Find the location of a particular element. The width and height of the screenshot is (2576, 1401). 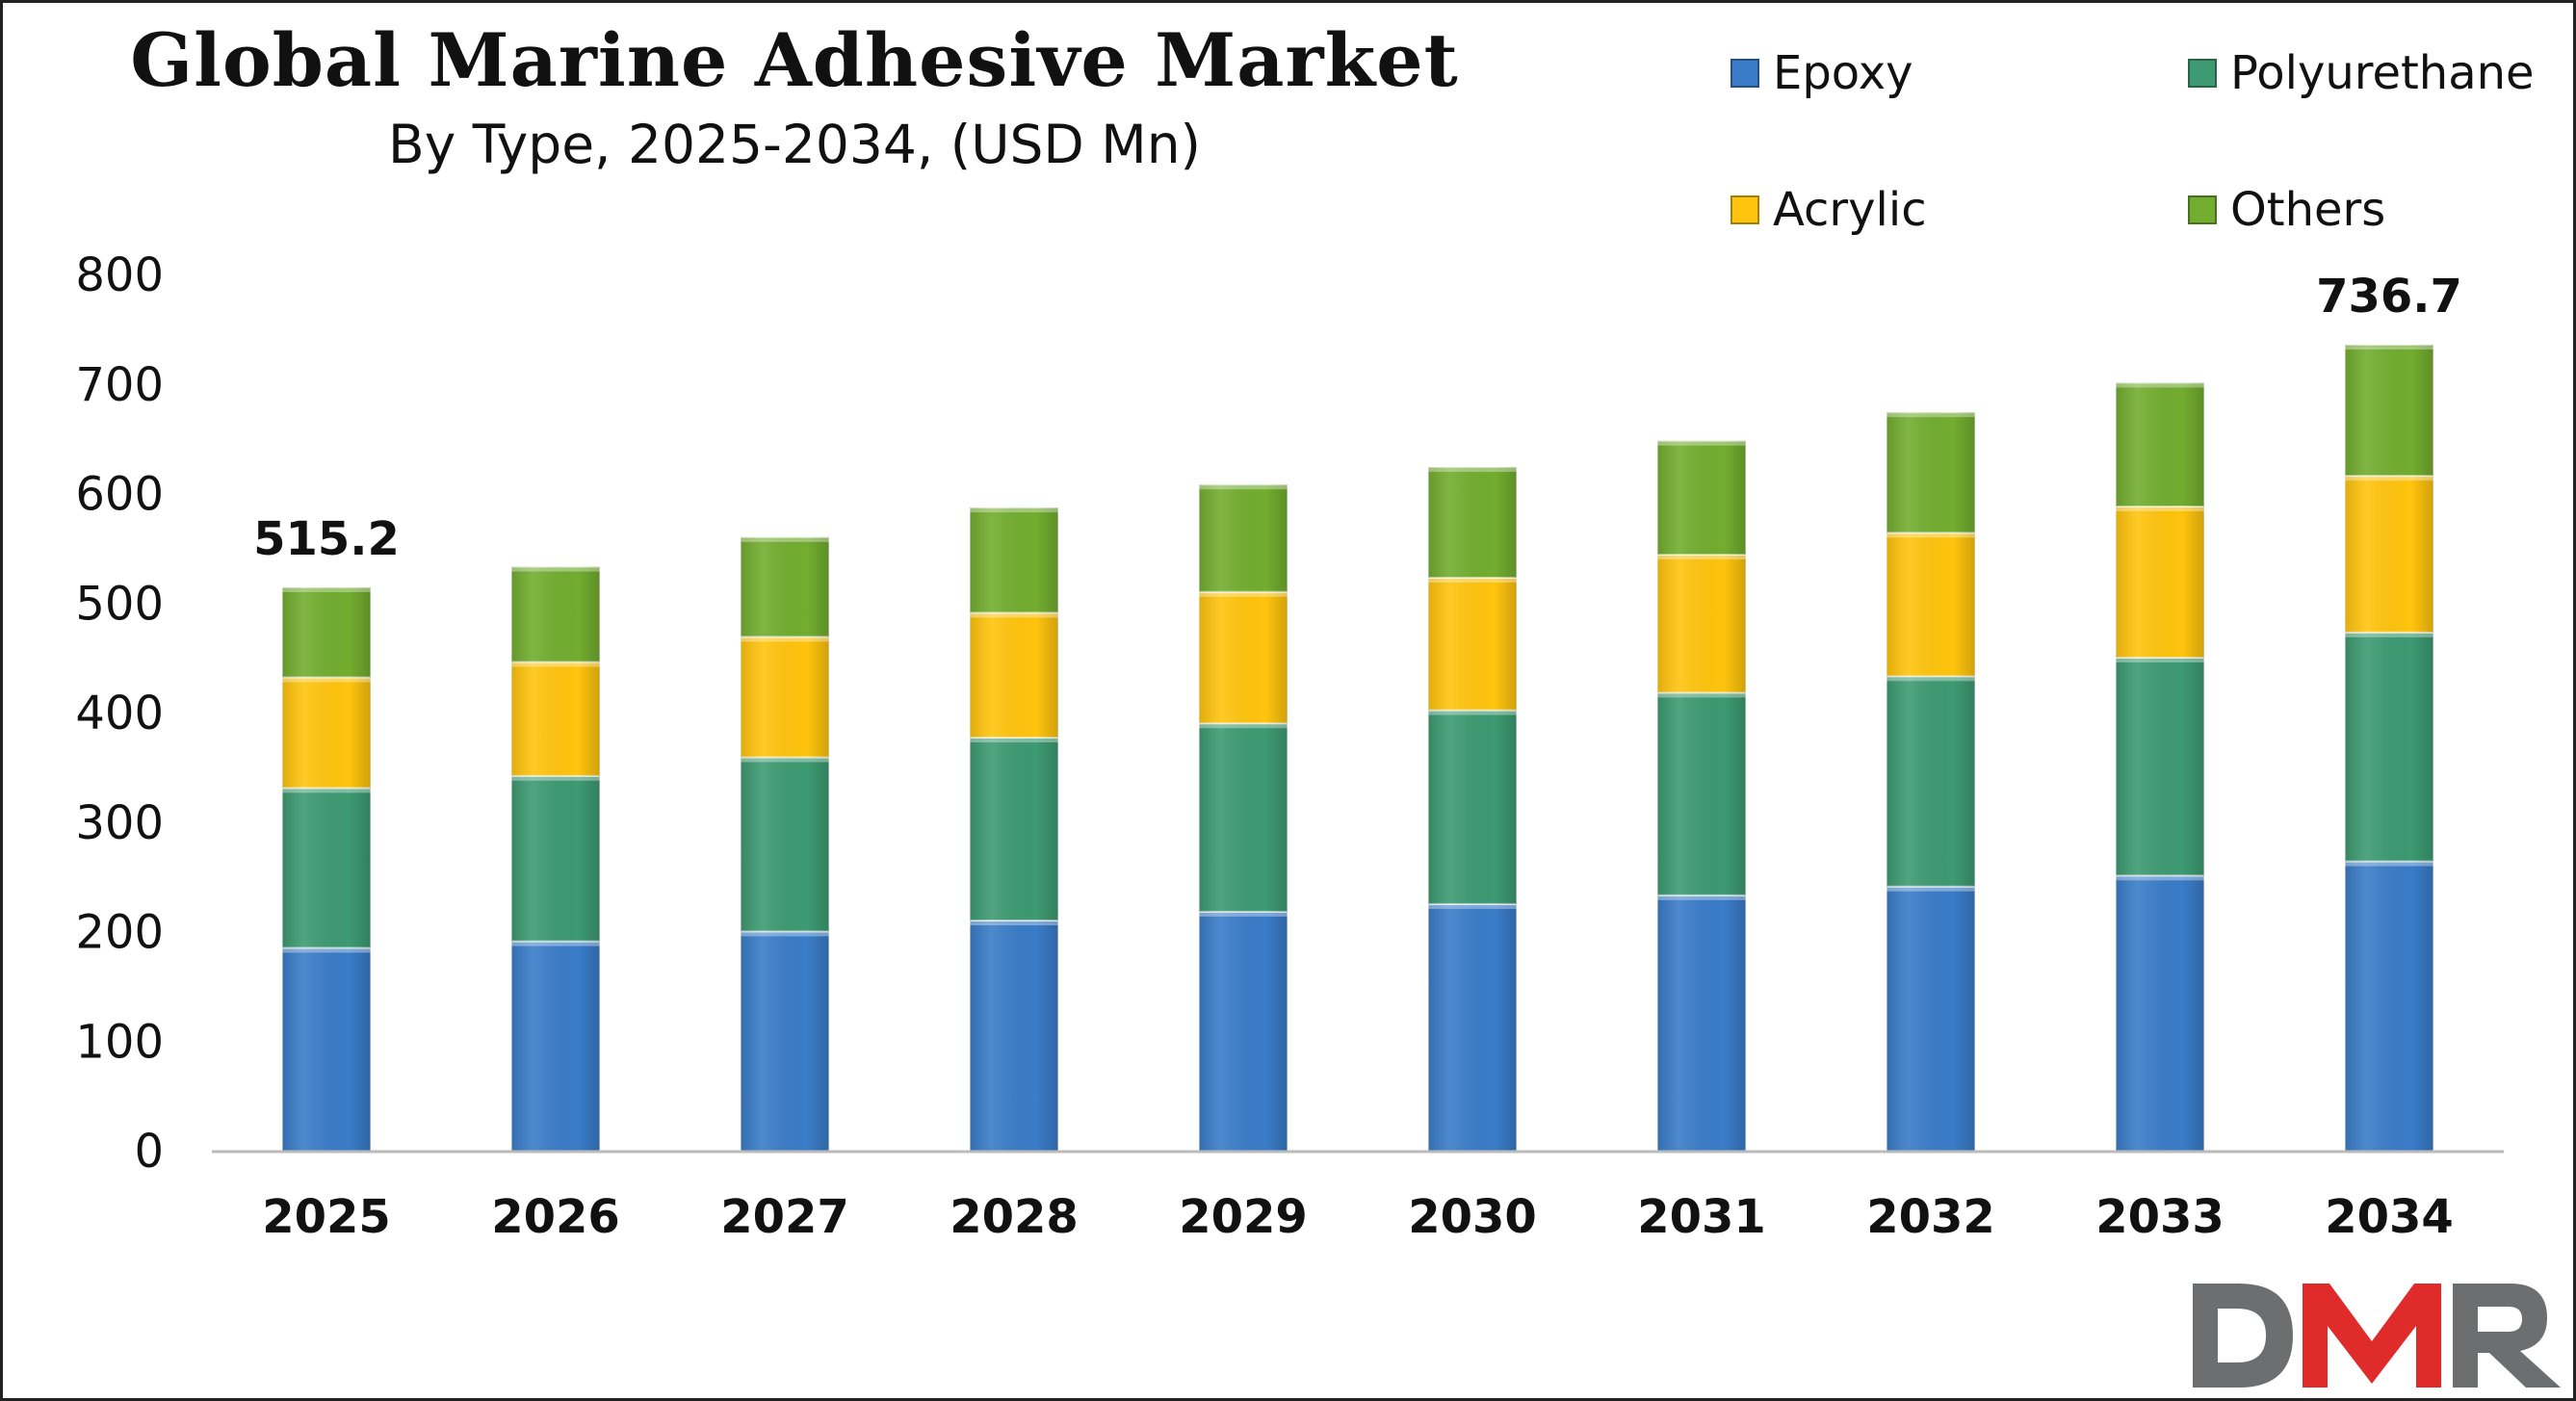

bar-bevel-2034-epoxy is located at coordinates (2389, 864).